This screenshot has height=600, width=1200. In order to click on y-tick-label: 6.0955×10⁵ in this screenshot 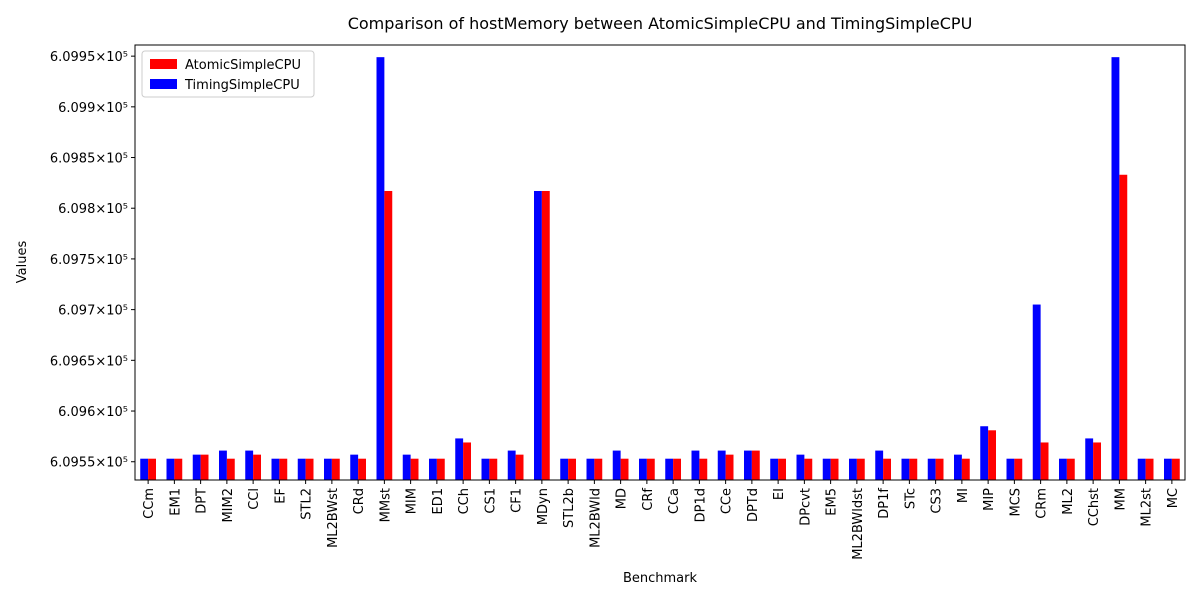, I will do `click(89, 463)`.